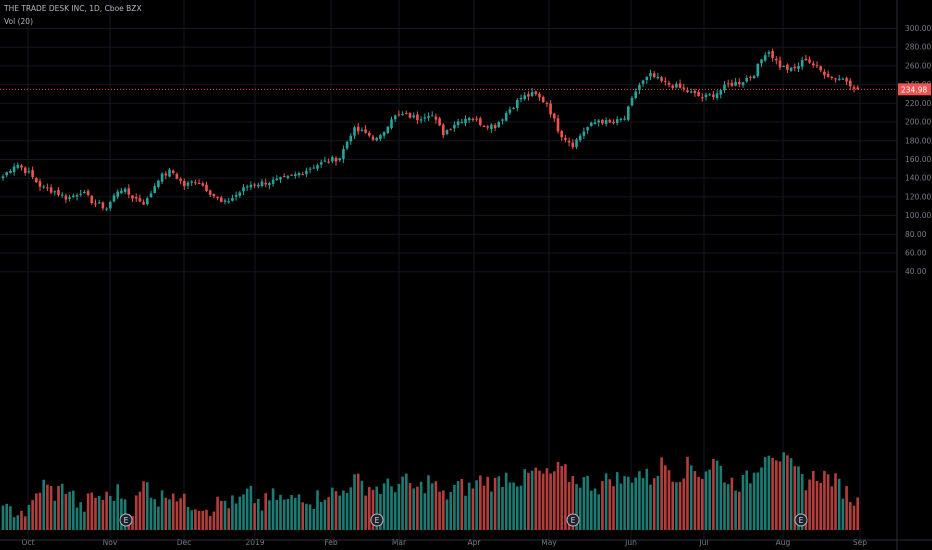  What do you see at coordinates (918, 28) in the screenshot?
I see `y-tick-label: 300.00` at bounding box center [918, 28].